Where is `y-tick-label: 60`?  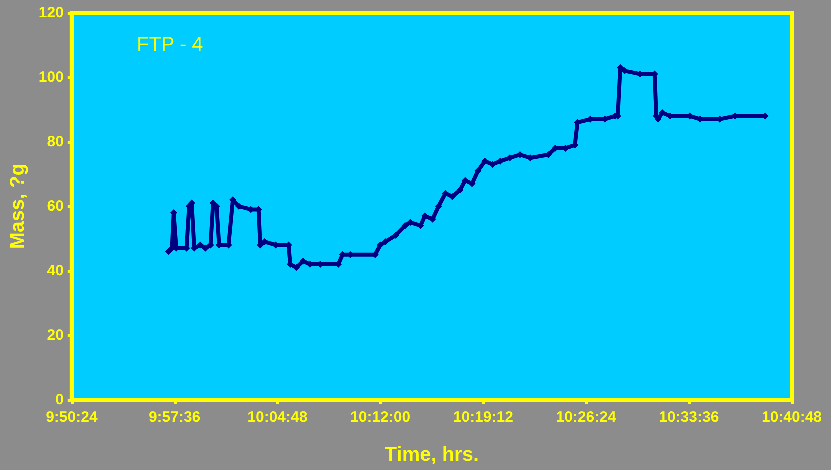
y-tick-label: 60 is located at coordinates (55, 206).